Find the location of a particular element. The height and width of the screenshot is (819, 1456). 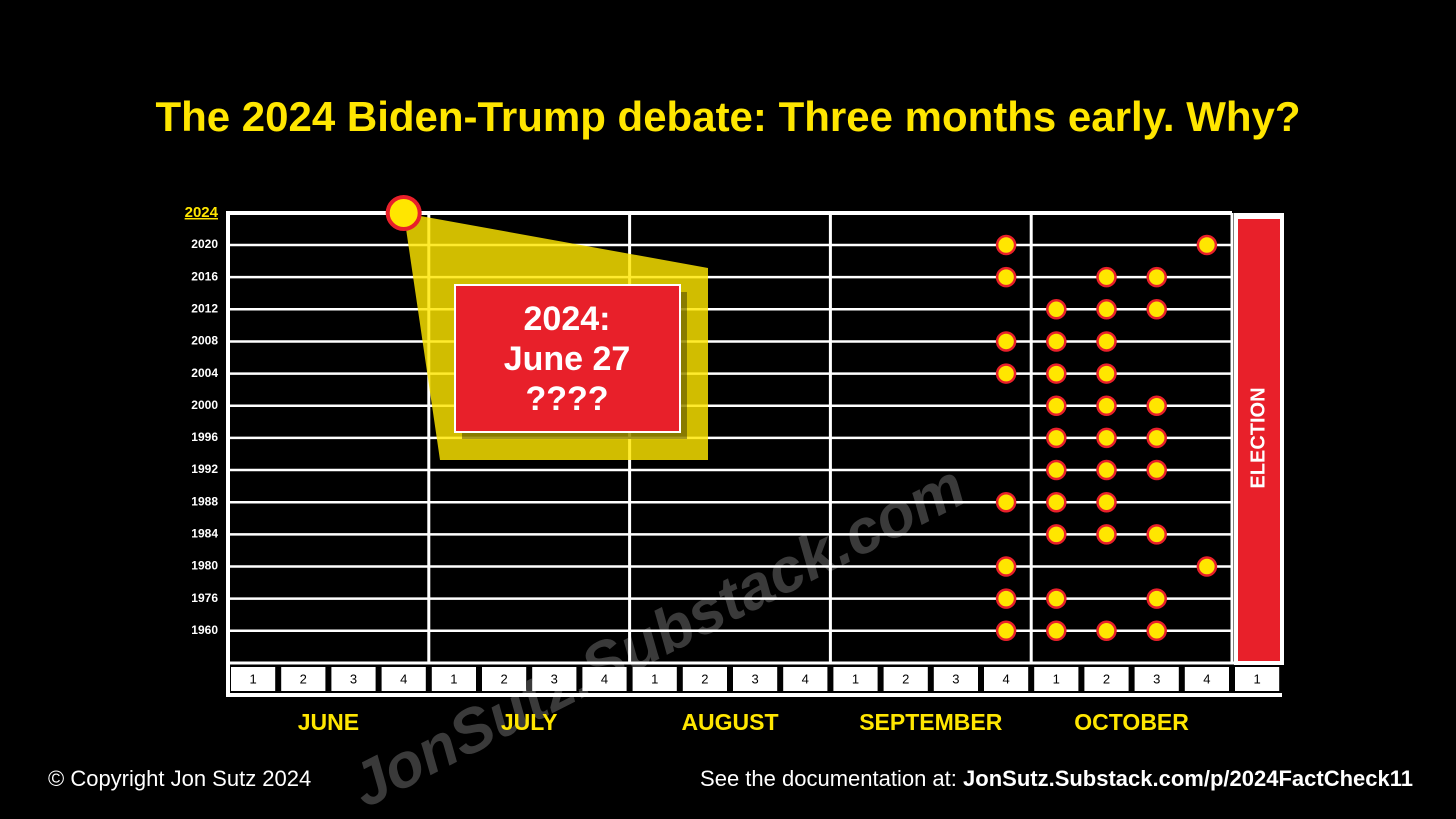

election-label: ELECTION is located at coordinates (1258, 437).